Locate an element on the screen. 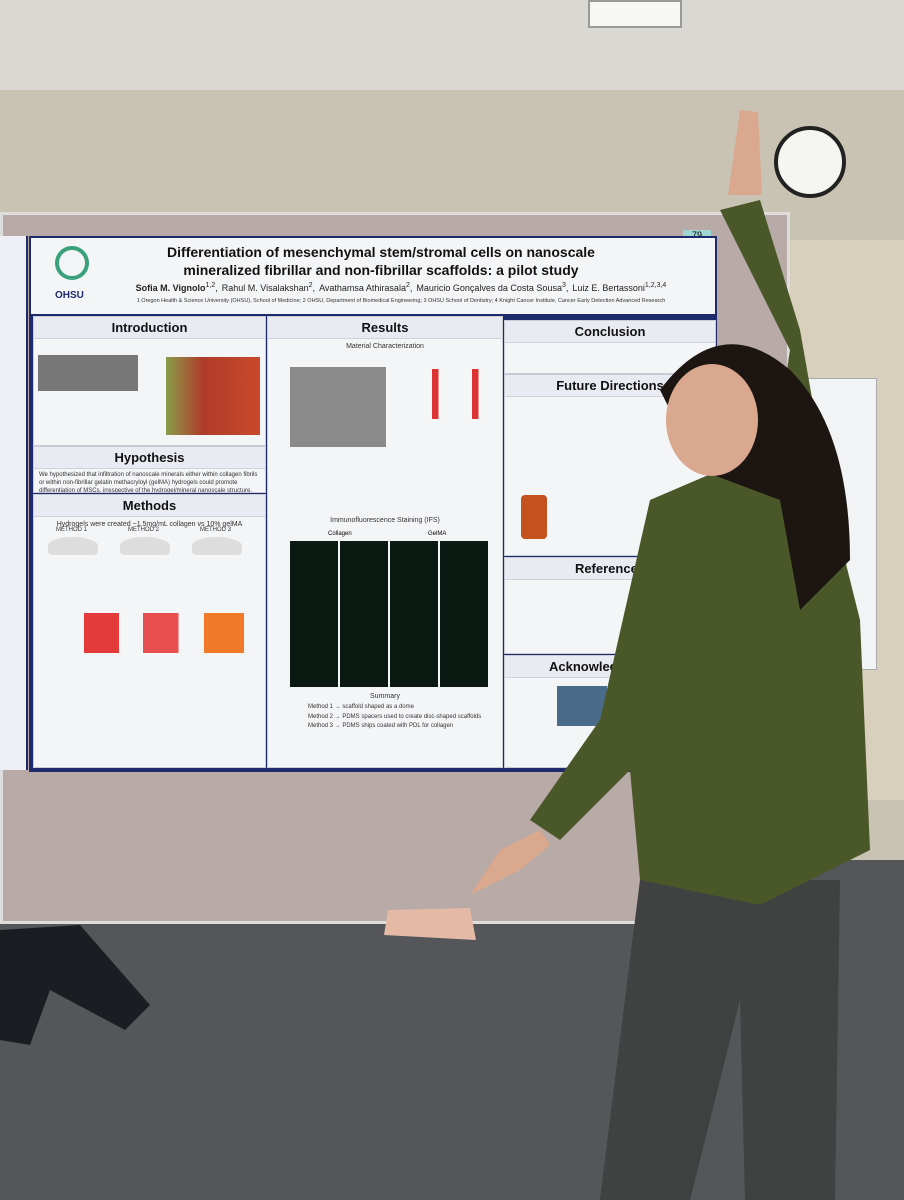  heading: Introduction is located at coordinates (149, 328).